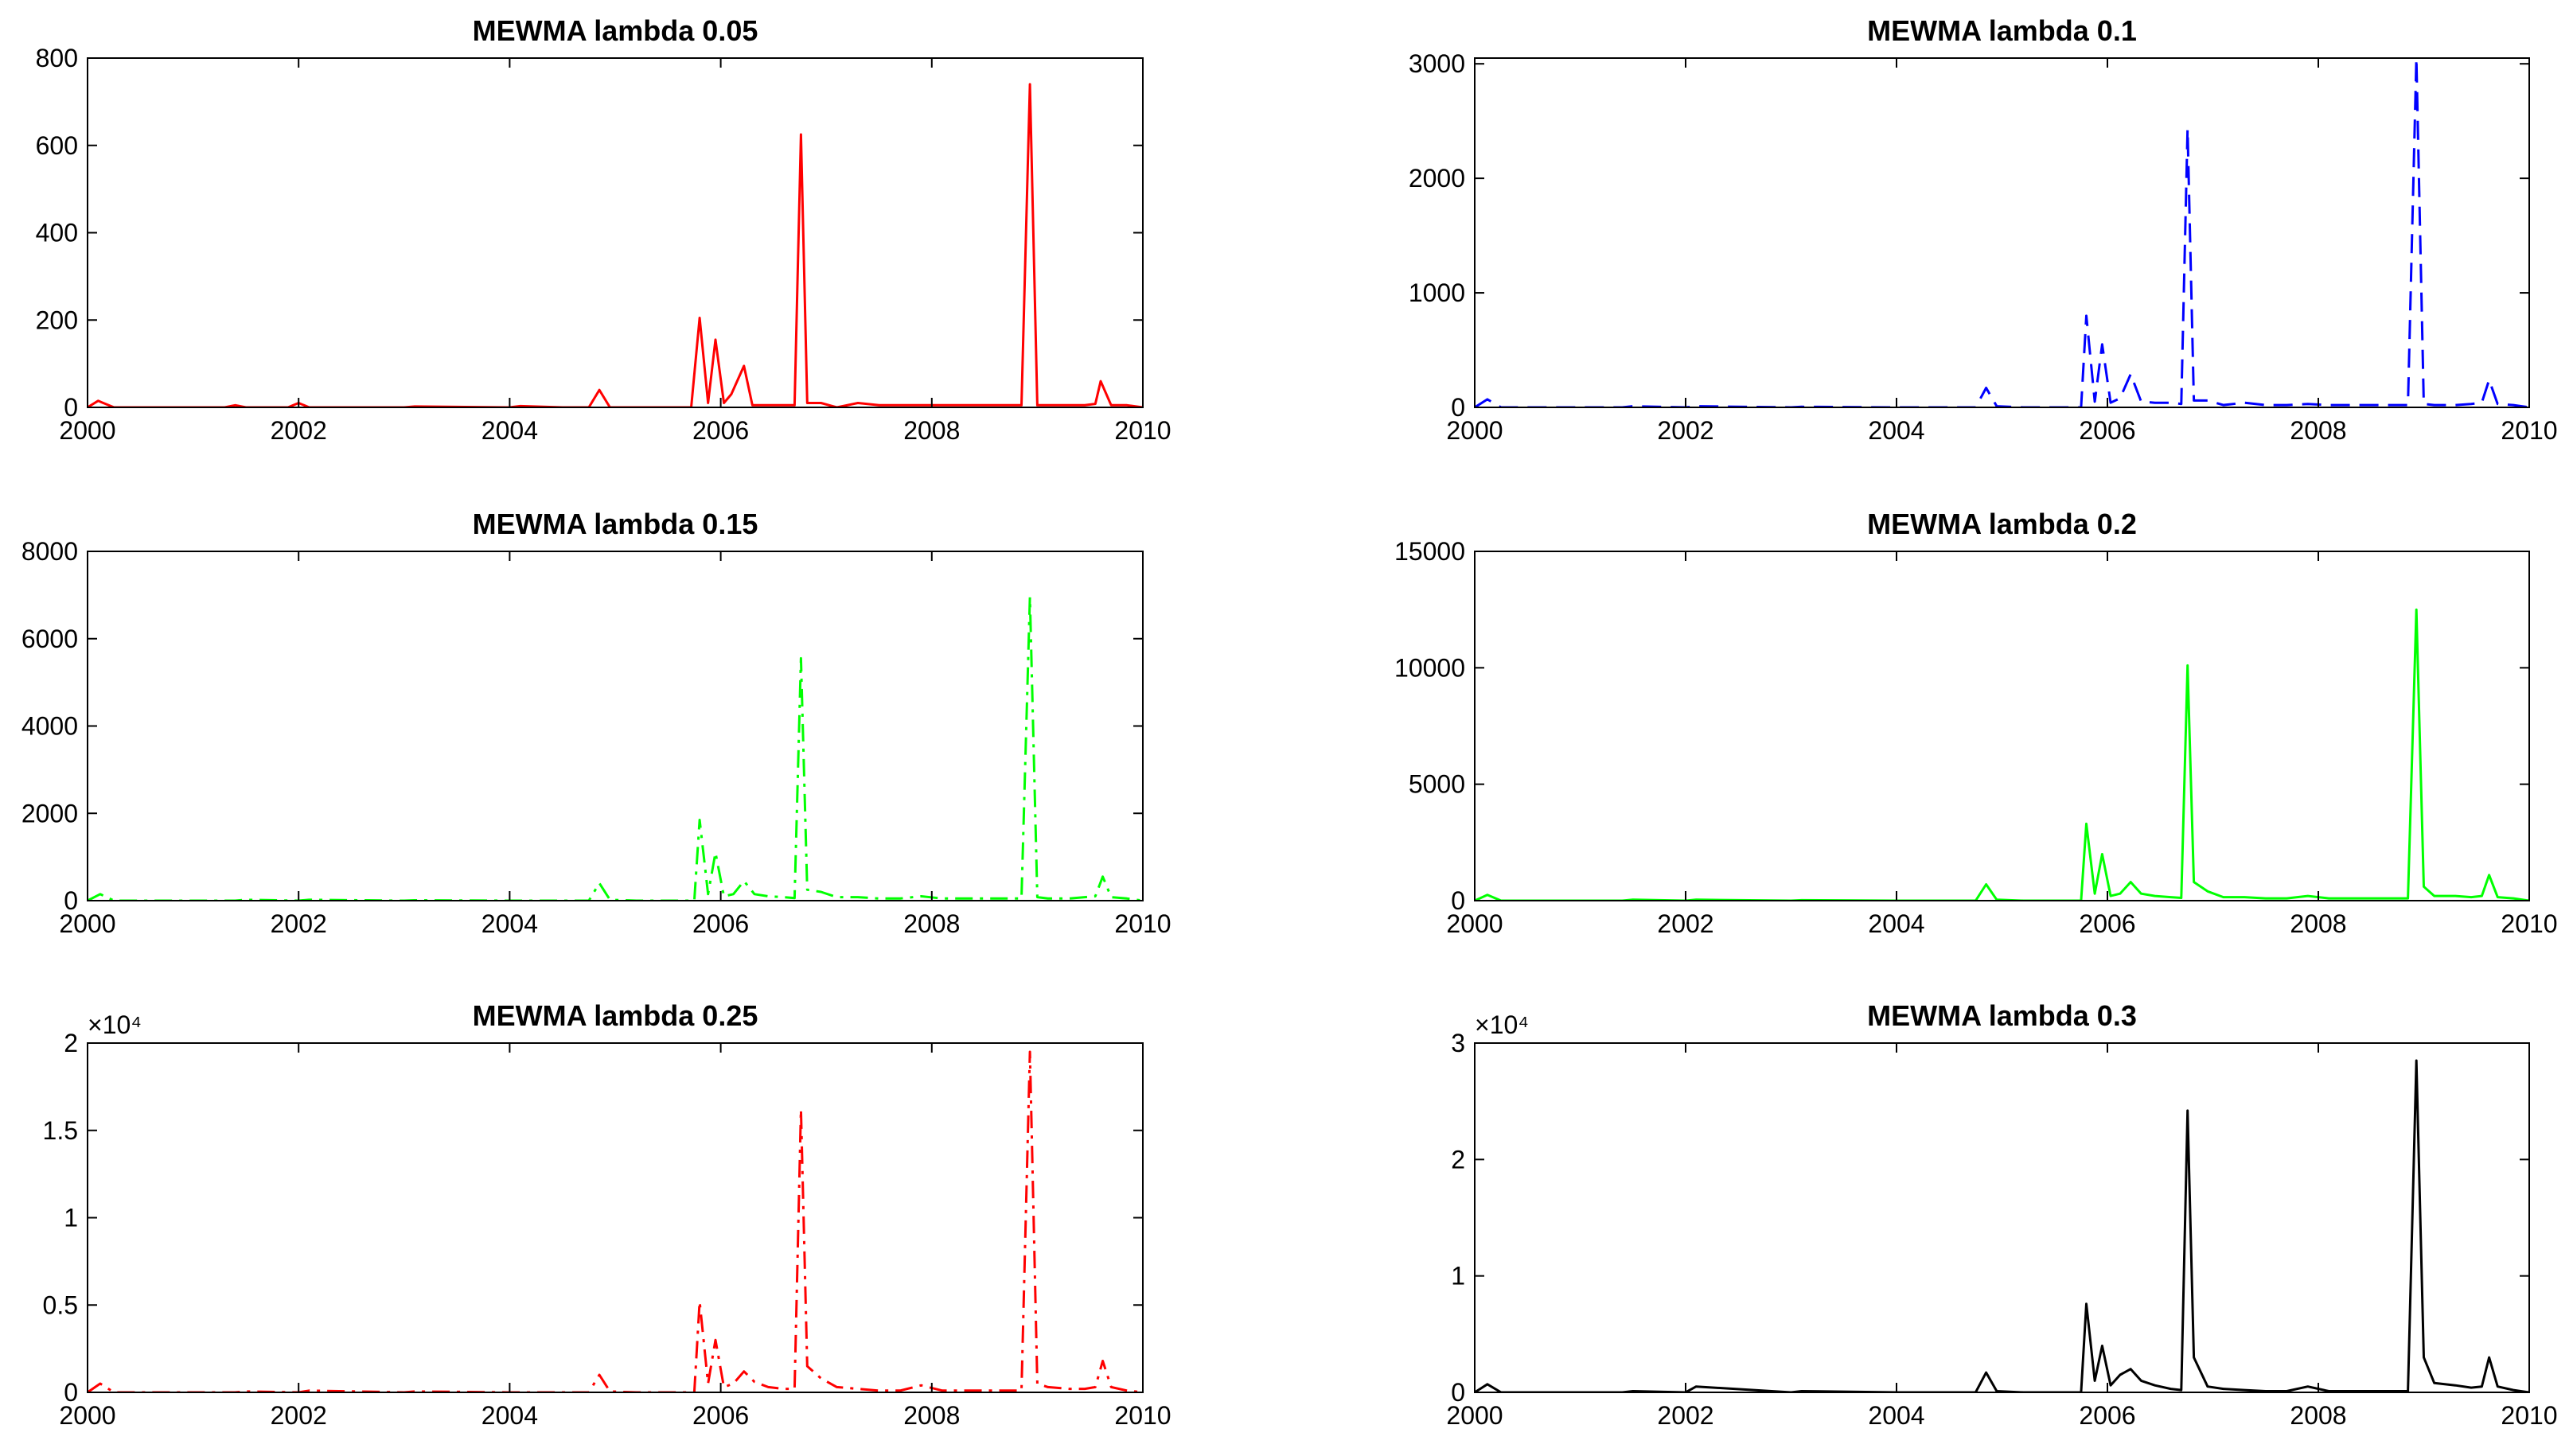 Image resolution: width=2573 pixels, height=1456 pixels. I want to click on y-tick-label: 800, so click(57, 58).